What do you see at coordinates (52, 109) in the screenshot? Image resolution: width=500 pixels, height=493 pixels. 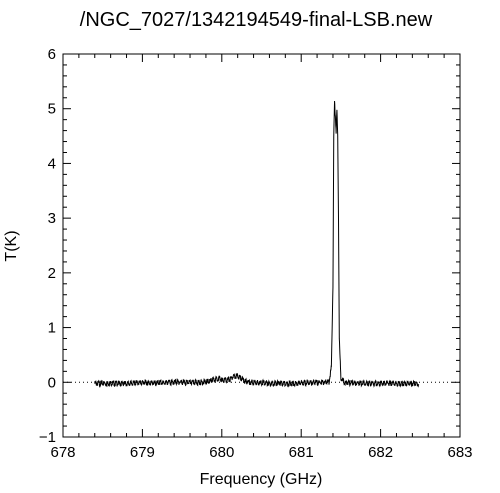 I see `y-tick-label: 5` at bounding box center [52, 109].